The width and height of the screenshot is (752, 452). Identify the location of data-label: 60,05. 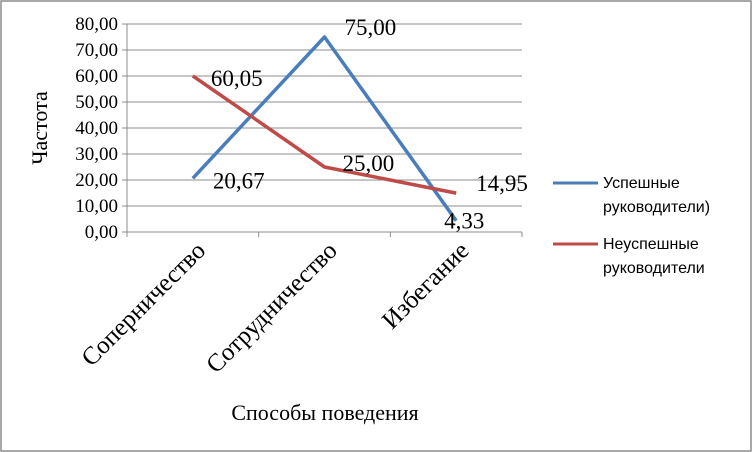
(237, 78).